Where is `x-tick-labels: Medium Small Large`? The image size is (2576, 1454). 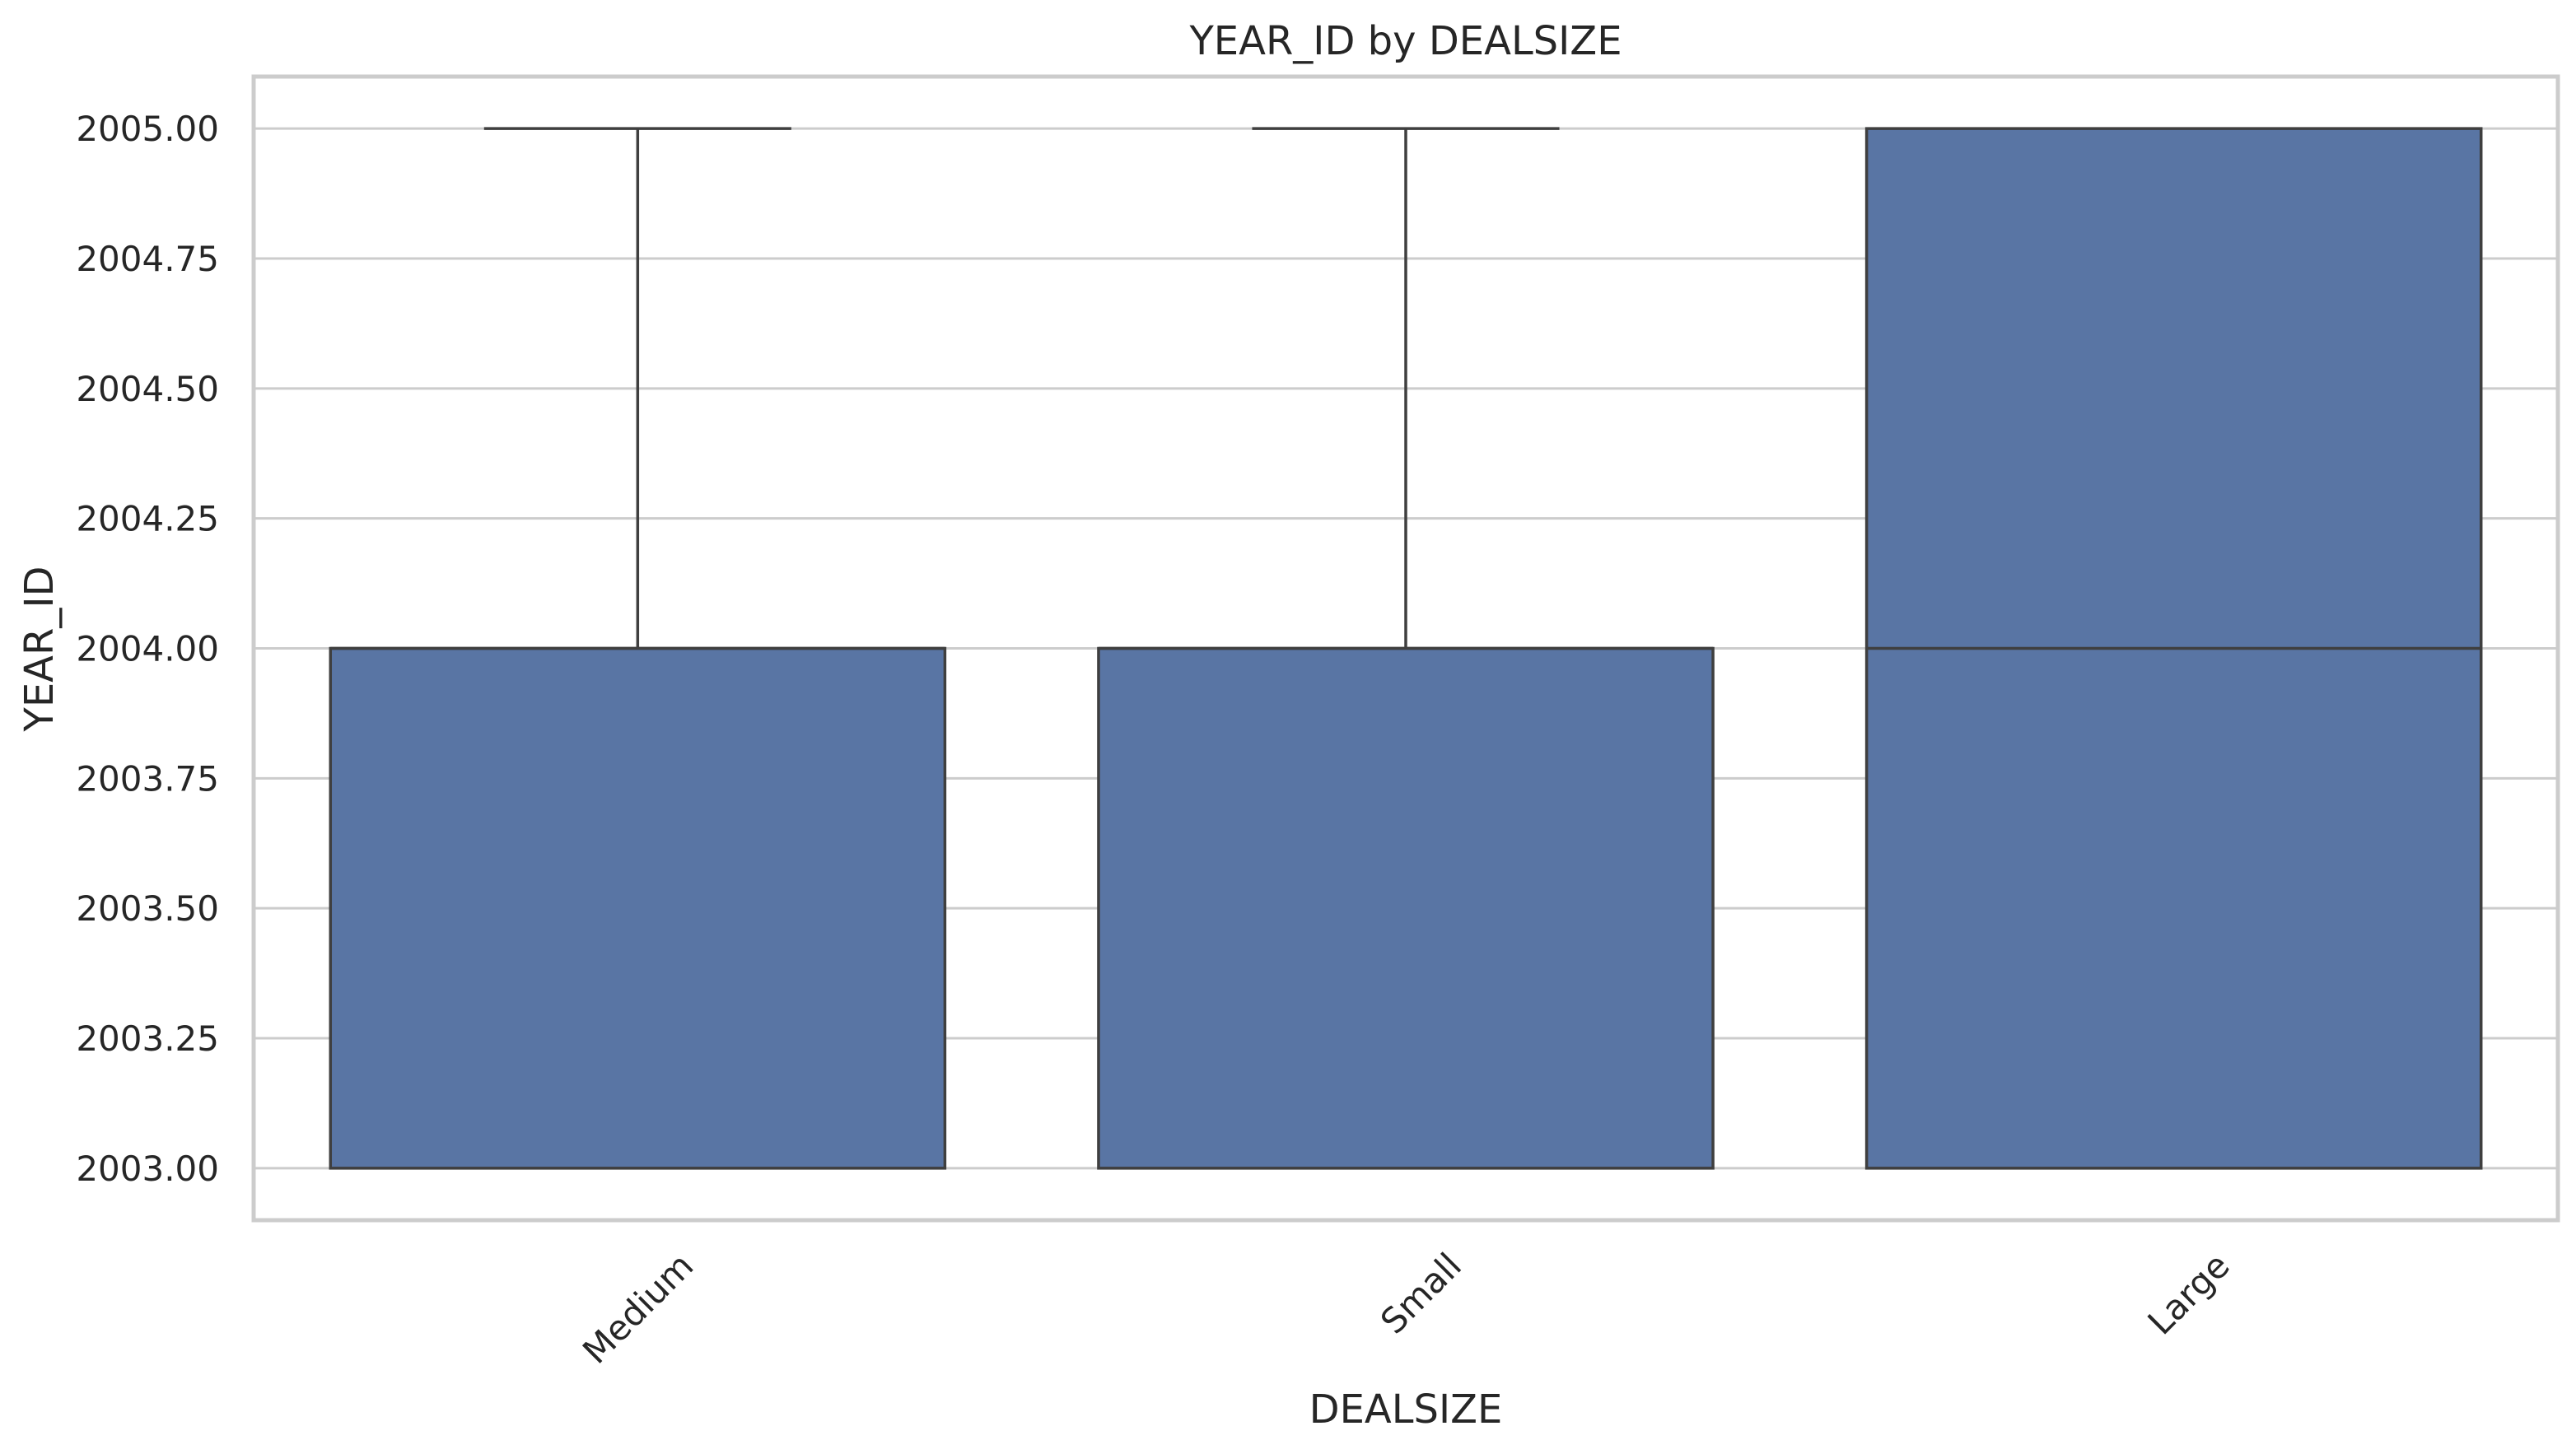
x-tick-labels: Medium Small Large is located at coordinates (1406, 1308).